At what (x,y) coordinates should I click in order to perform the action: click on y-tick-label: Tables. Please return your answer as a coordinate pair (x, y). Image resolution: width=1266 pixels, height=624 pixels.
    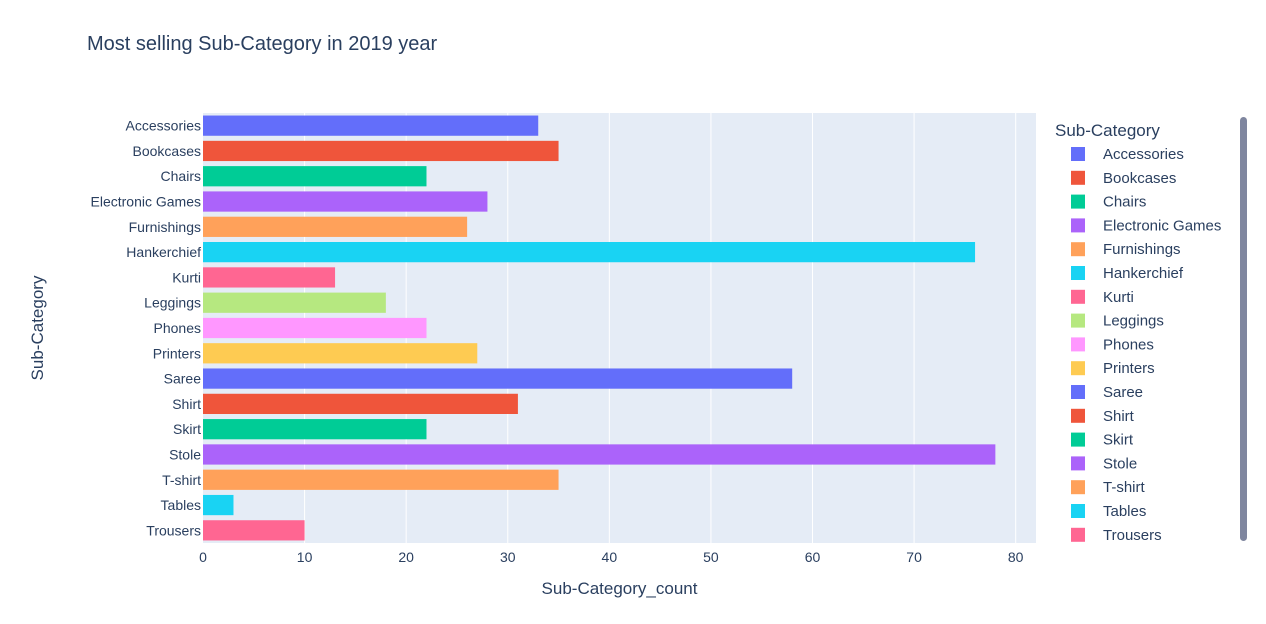
    Looking at the image, I should click on (181, 505).